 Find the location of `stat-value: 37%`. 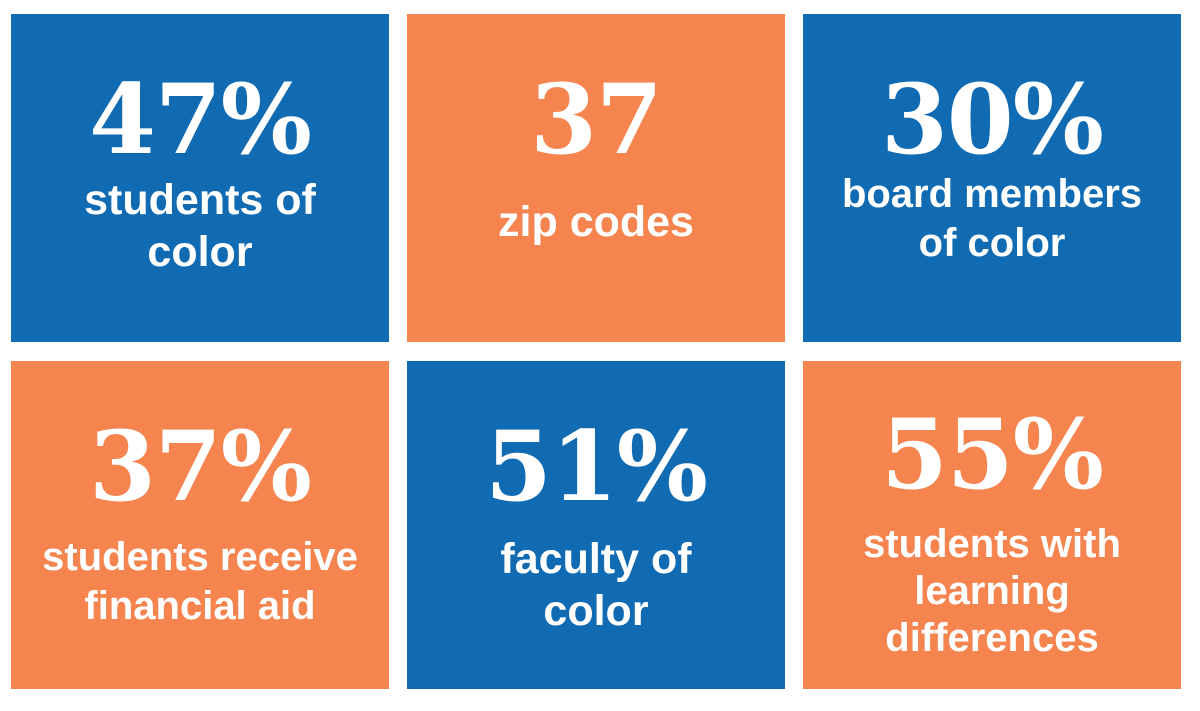

stat-value: 37% is located at coordinates (200, 466).